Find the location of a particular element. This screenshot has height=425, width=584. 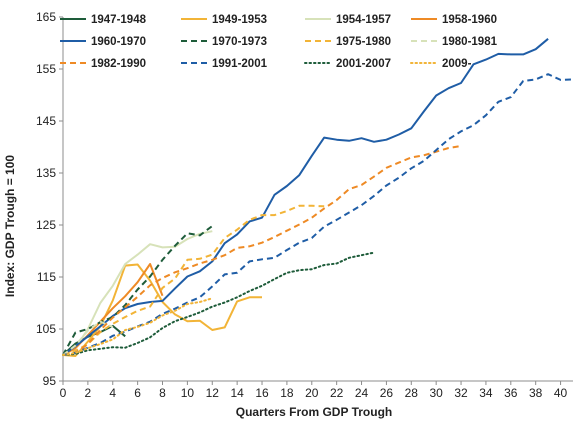

x-tick-label: 8 is located at coordinates (162, 393).